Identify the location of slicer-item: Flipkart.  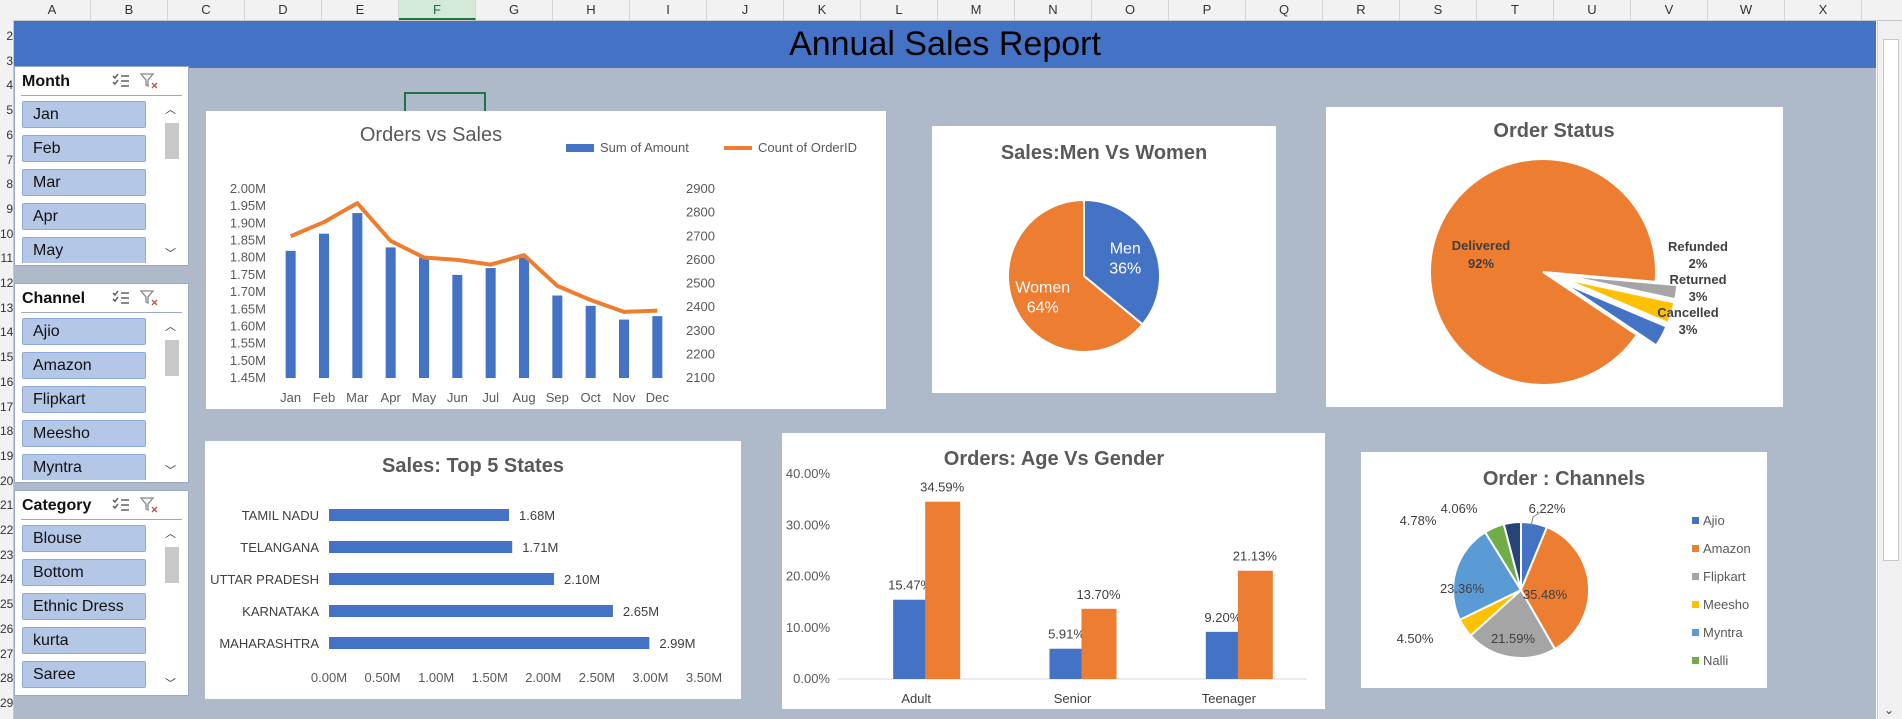
(84, 399).